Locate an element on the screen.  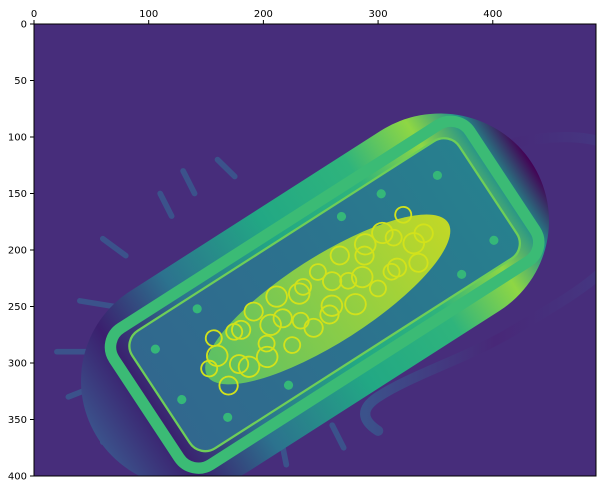
y-tick-label: 100 is located at coordinates (17, 138).